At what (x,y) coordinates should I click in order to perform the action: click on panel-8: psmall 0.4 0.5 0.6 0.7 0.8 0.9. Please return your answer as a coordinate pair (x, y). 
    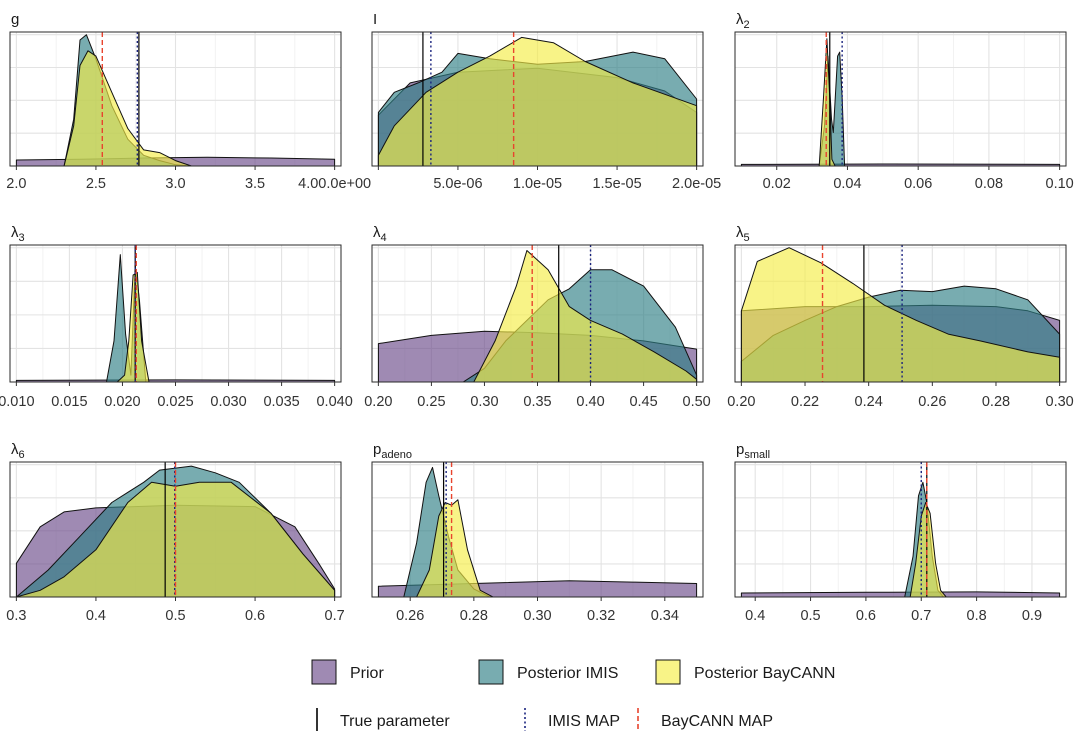
    Looking at the image, I should click on (900, 532).